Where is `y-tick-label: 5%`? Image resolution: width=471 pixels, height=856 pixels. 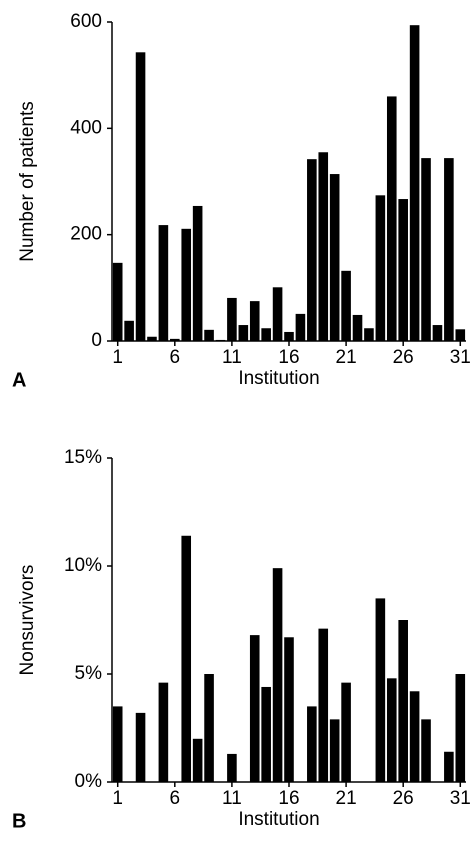 y-tick-label: 5% is located at coordinates (89, 673).